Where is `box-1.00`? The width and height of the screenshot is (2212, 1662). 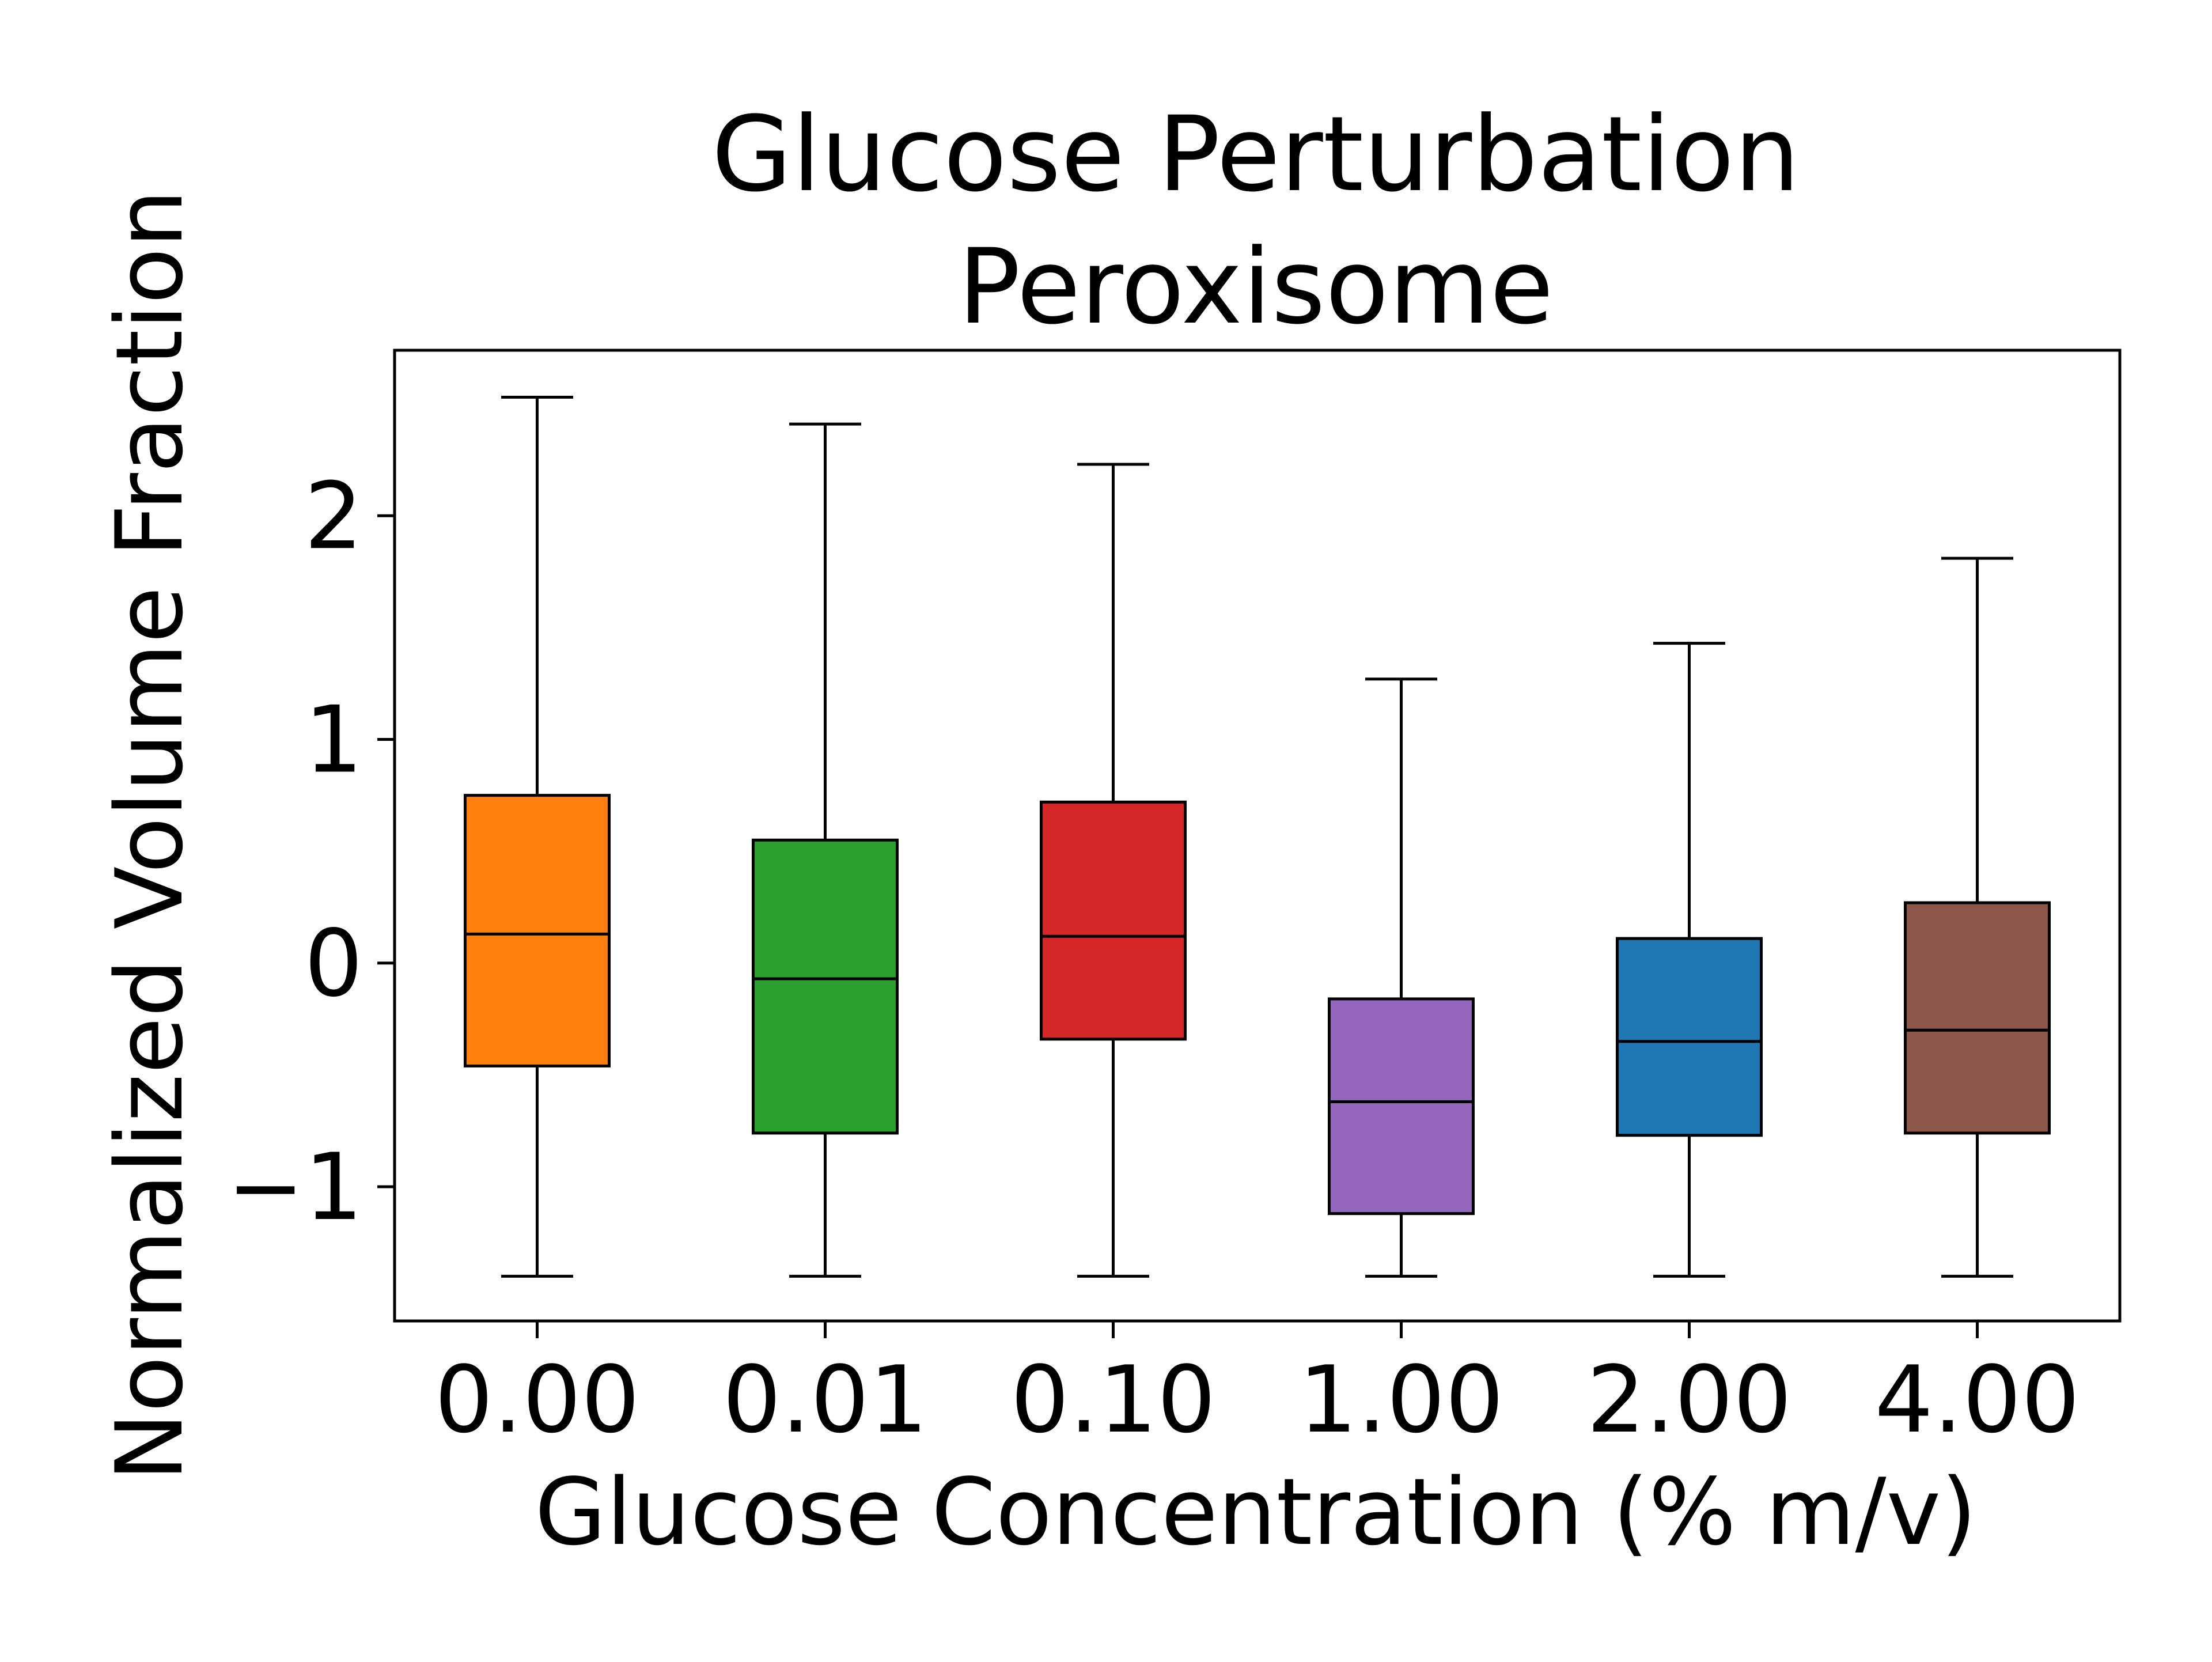 box-1.00 is located at coordinates (1401, 1106).